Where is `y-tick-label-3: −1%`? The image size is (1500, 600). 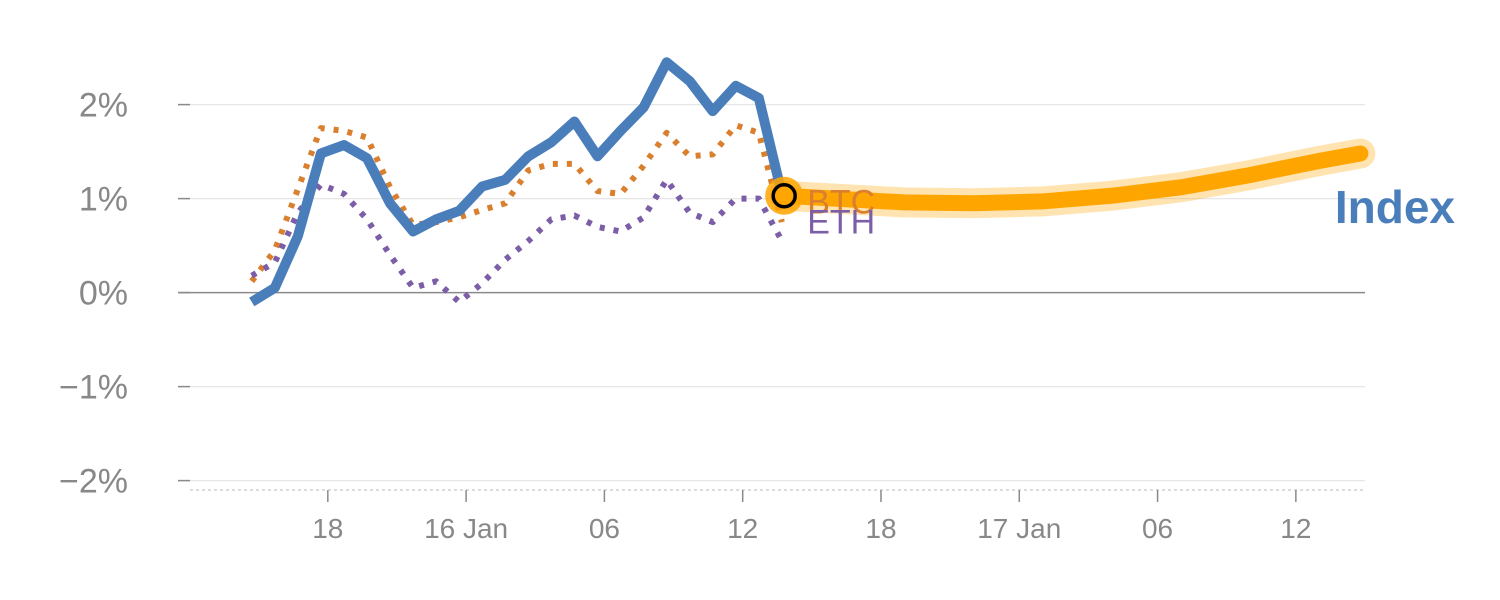 y-tick-label-3: −1% is located at coordinates (93, 388).